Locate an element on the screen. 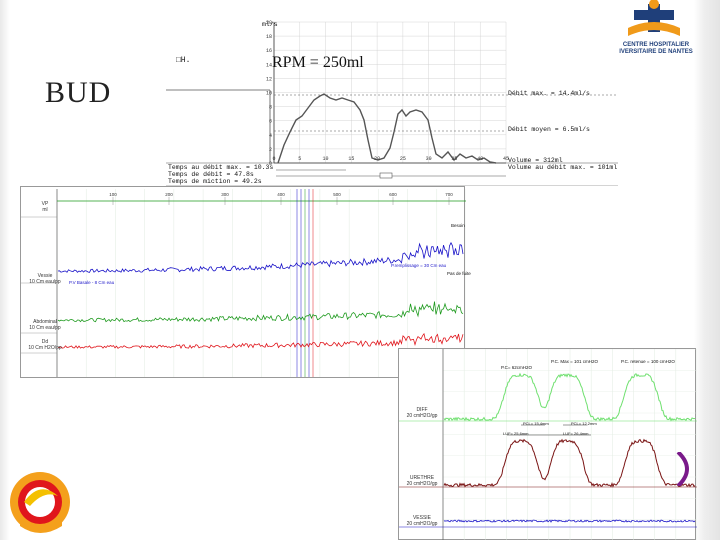 This screenshot has width=720, height=540. cystometry-time-tick: 700 is located at coordinates (449, 194).